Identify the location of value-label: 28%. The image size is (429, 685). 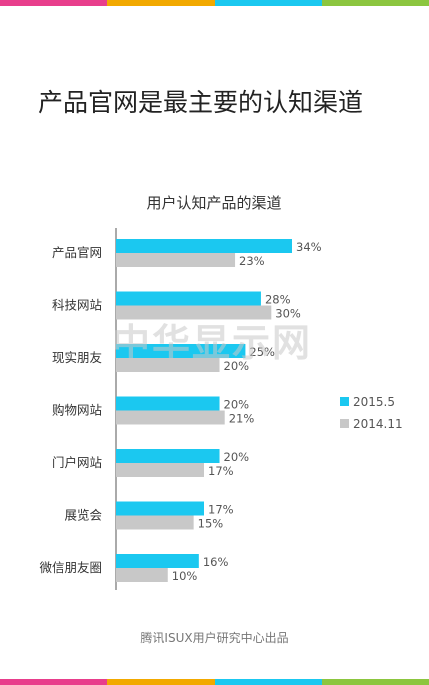
(278, 300).